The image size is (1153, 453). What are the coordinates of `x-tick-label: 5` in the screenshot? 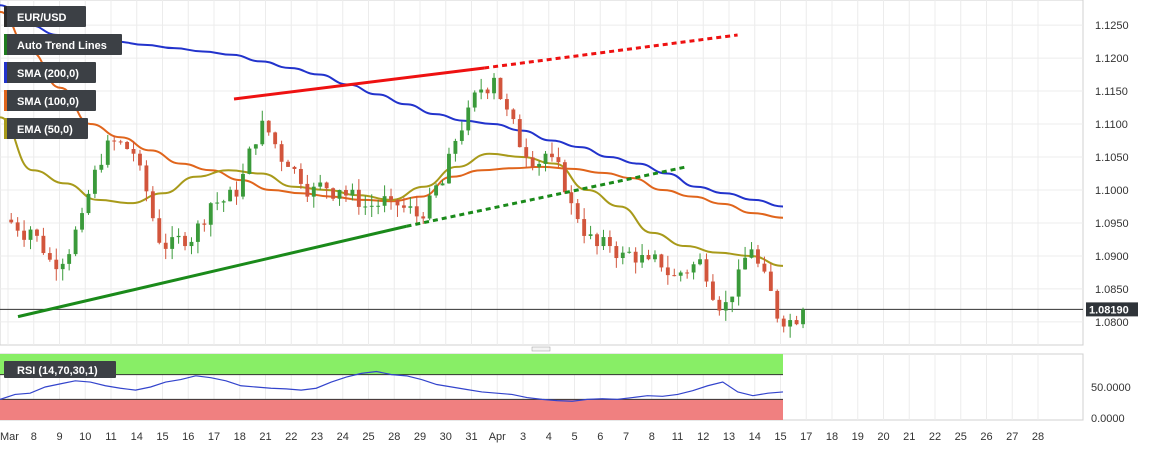 It's located at (574, 437).